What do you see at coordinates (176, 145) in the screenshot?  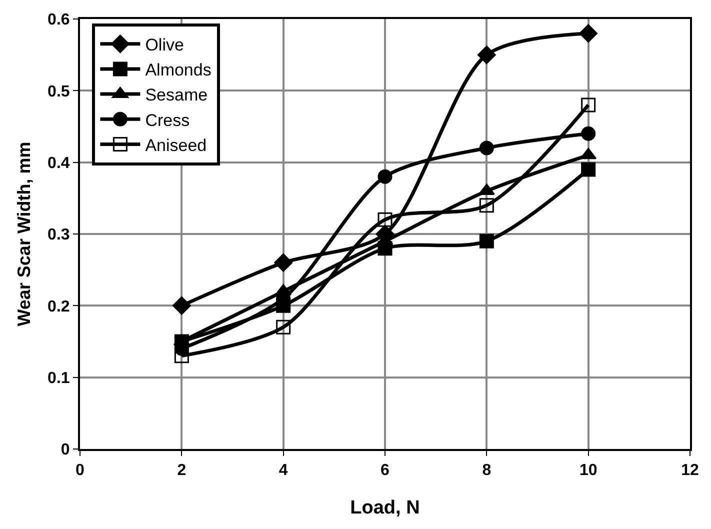 I see `legend-label: Aniseed` at bounding box center [176, 145].